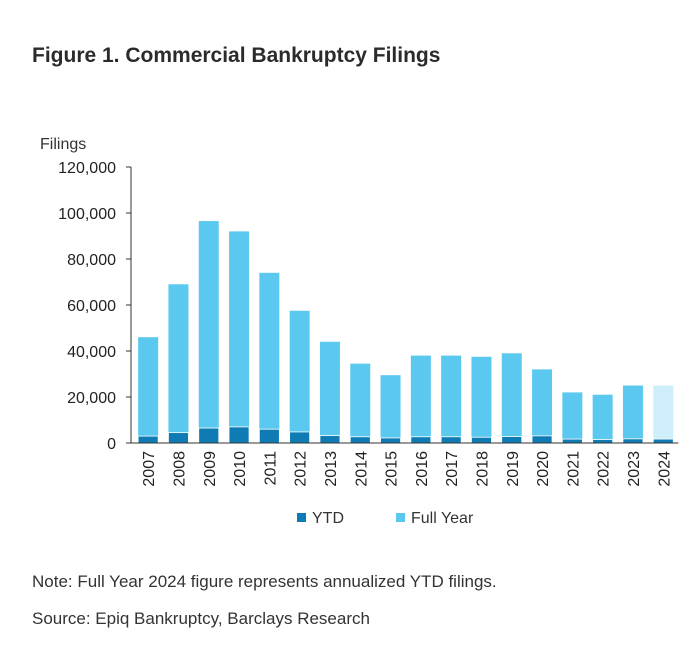 This screenshot has width=700, height=659. I want to click on bar-ytd-2015, so click(390, 440).